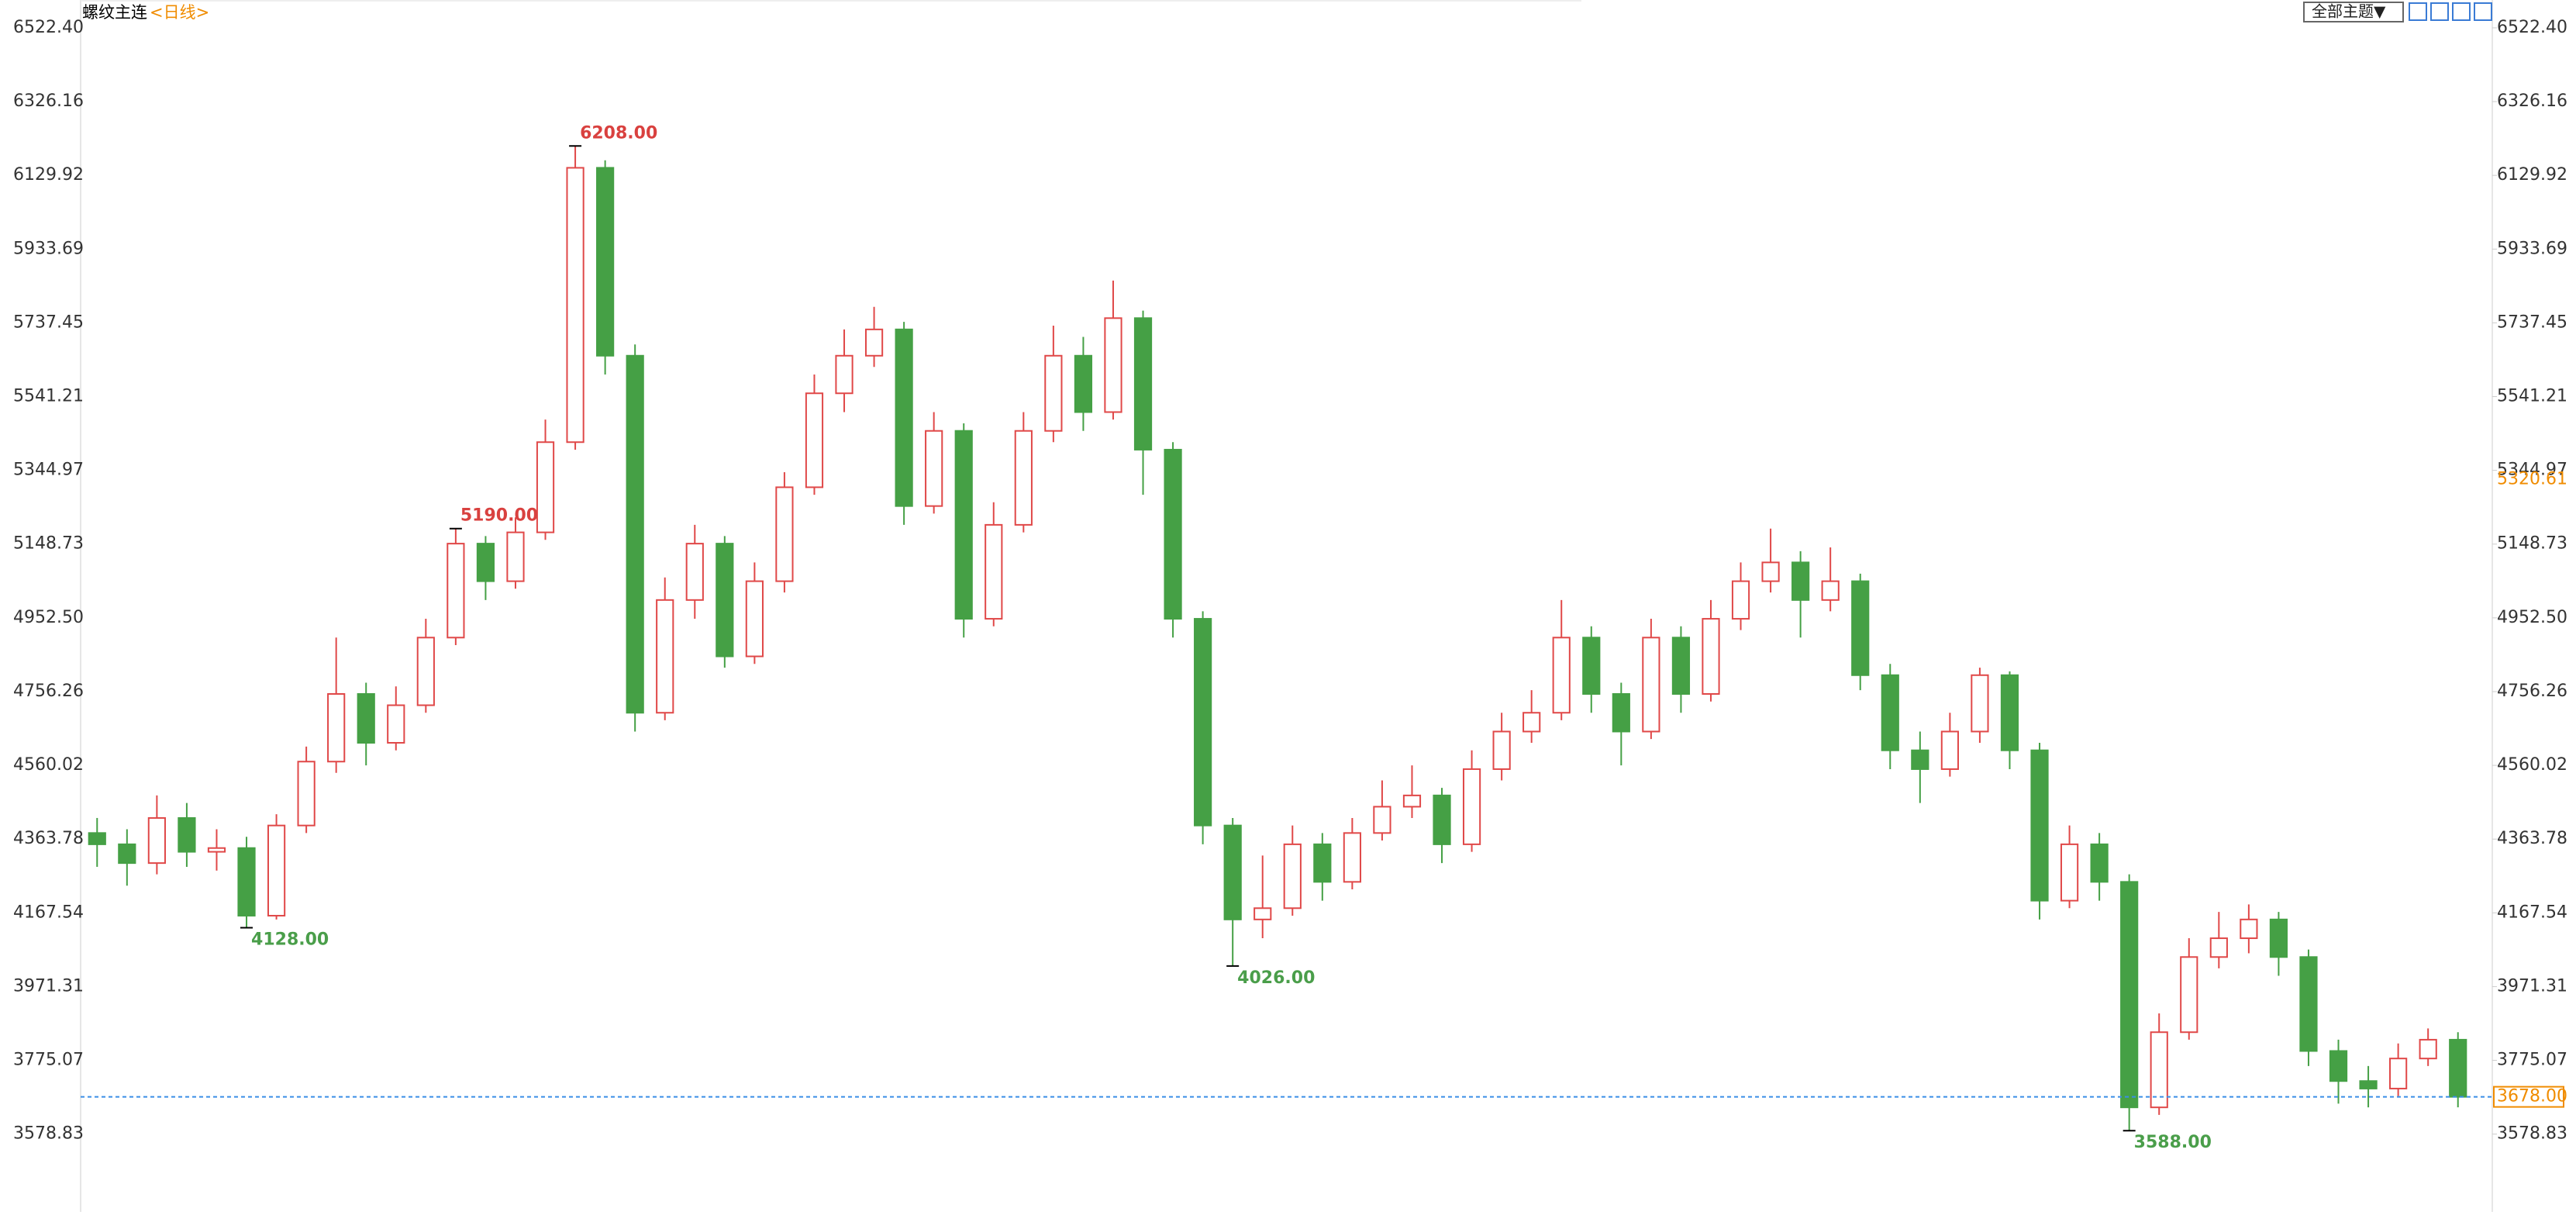 Image resolution: width=2576 pixels, height=1215 pixels. Describe the element at coordinates (179, 12) in the screenshot. I see `period-label: <日线>` at that location.